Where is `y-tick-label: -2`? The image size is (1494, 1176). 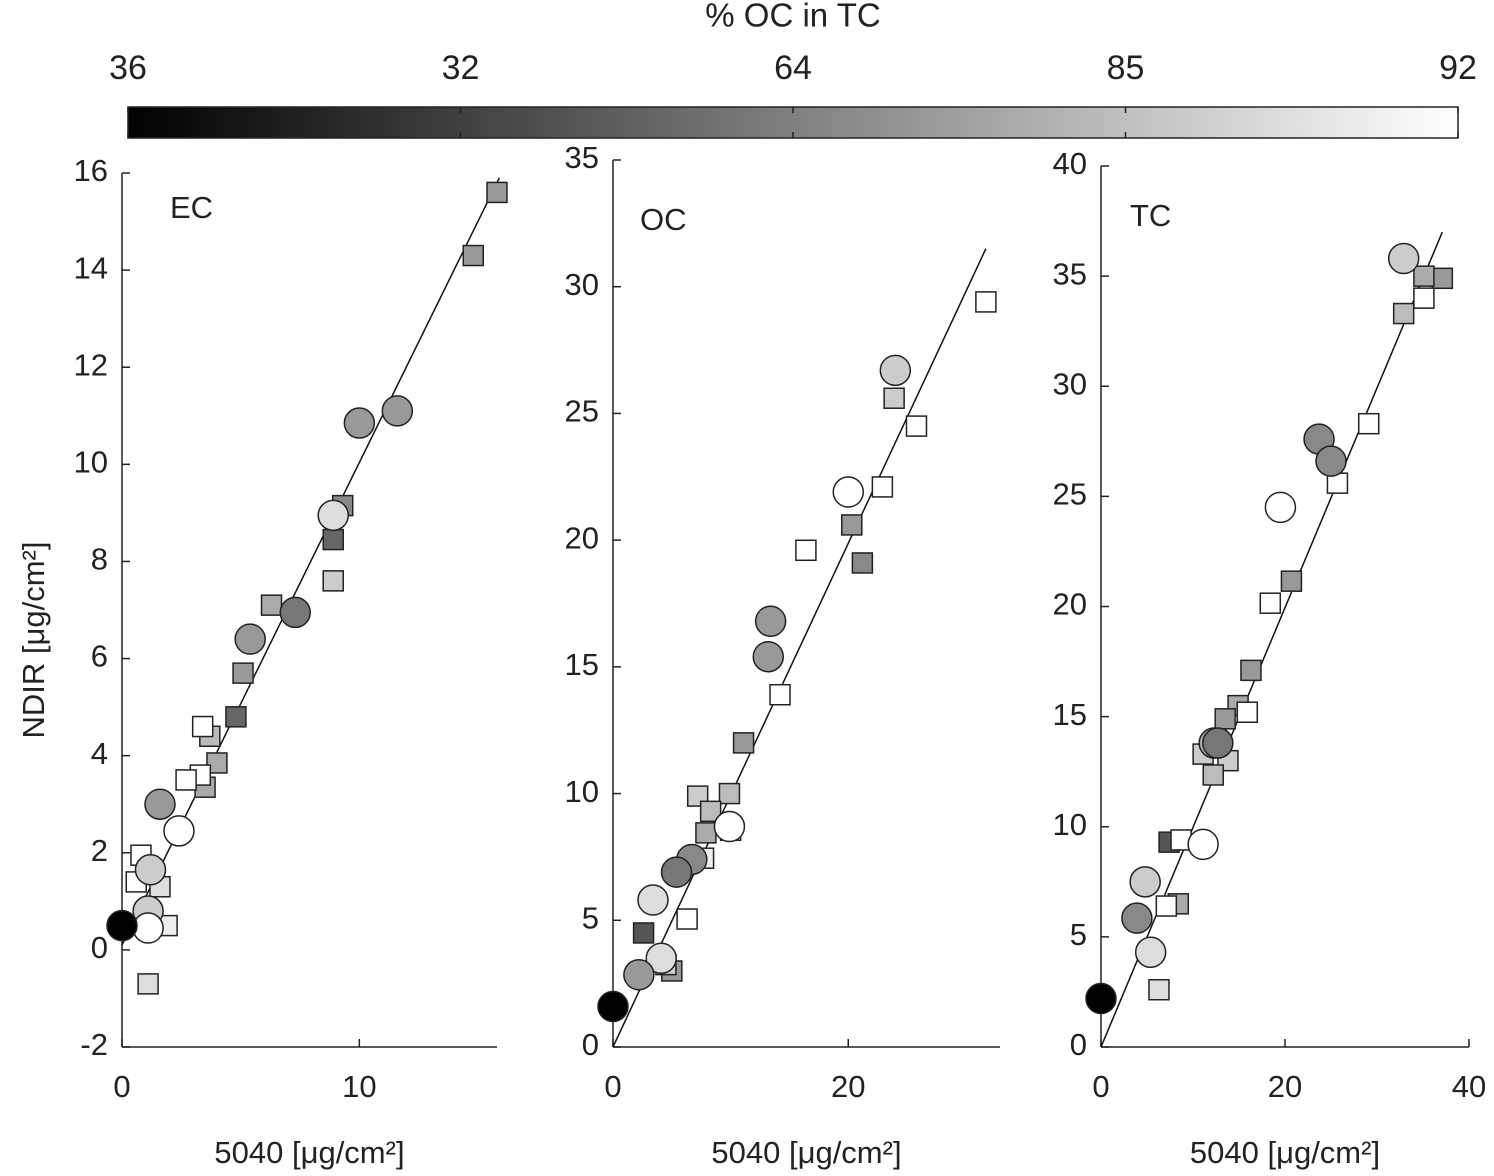 y-tick-label: -2 is located at coordinates (94, 1044).